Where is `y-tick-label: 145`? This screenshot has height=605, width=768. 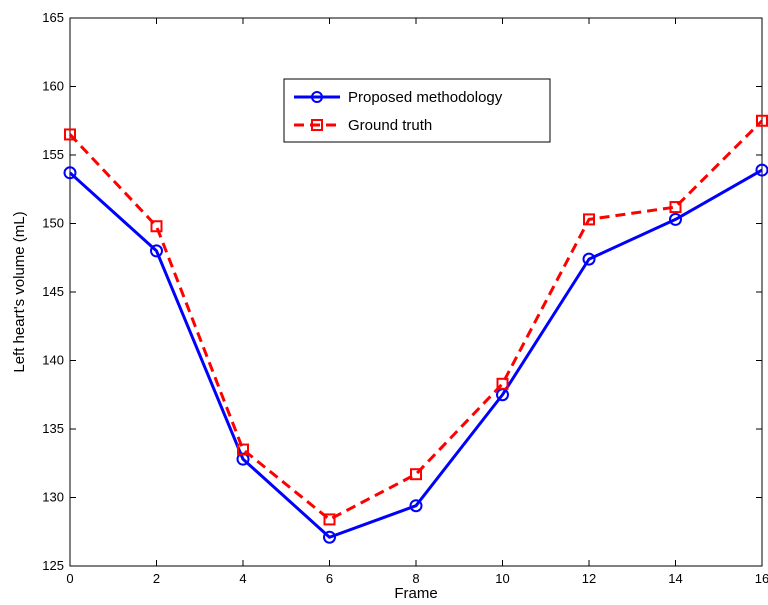
y-tick-label: 145 is located at coordinates (53, 291).